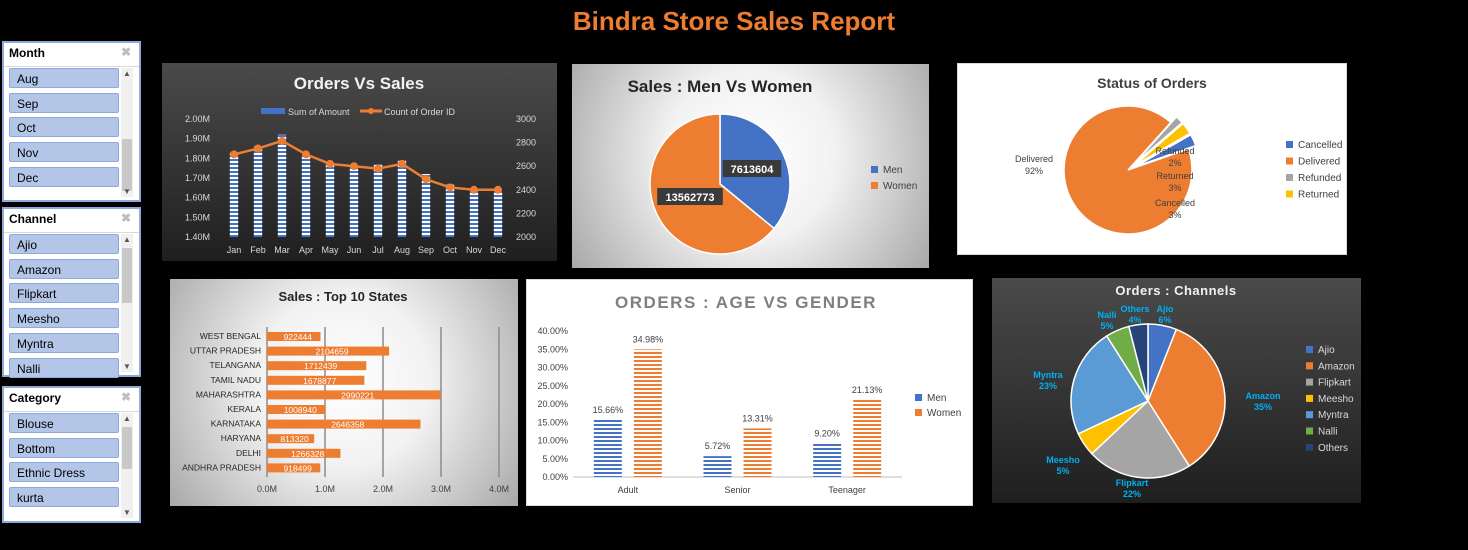  I want to click on legend-label: Nalli, so click(1327, 432).